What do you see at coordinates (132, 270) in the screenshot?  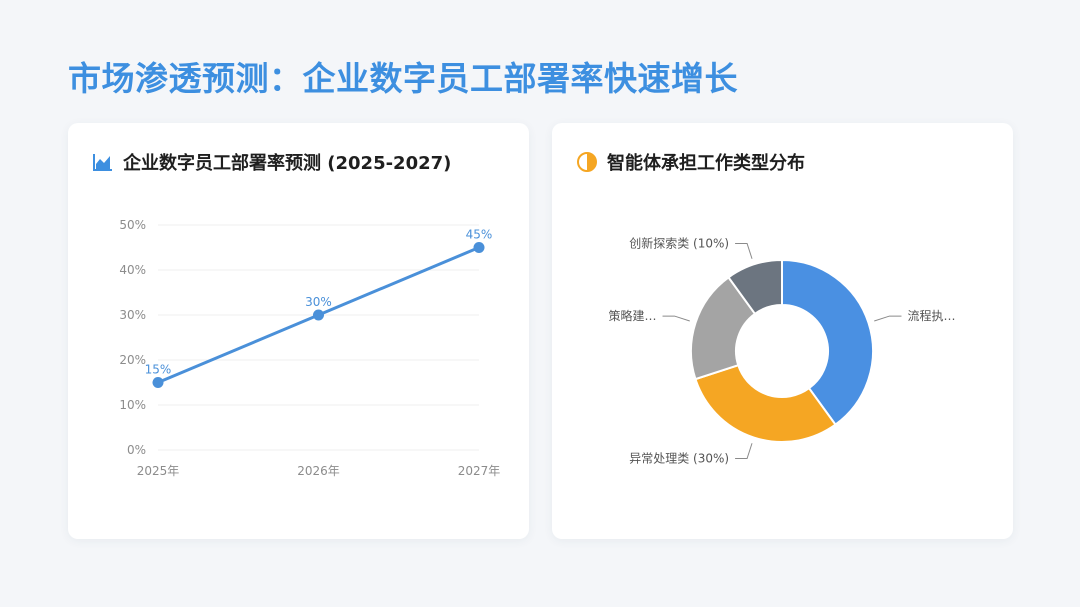 I see `y-tick-label: 40%` at bounding box center [132, 270].